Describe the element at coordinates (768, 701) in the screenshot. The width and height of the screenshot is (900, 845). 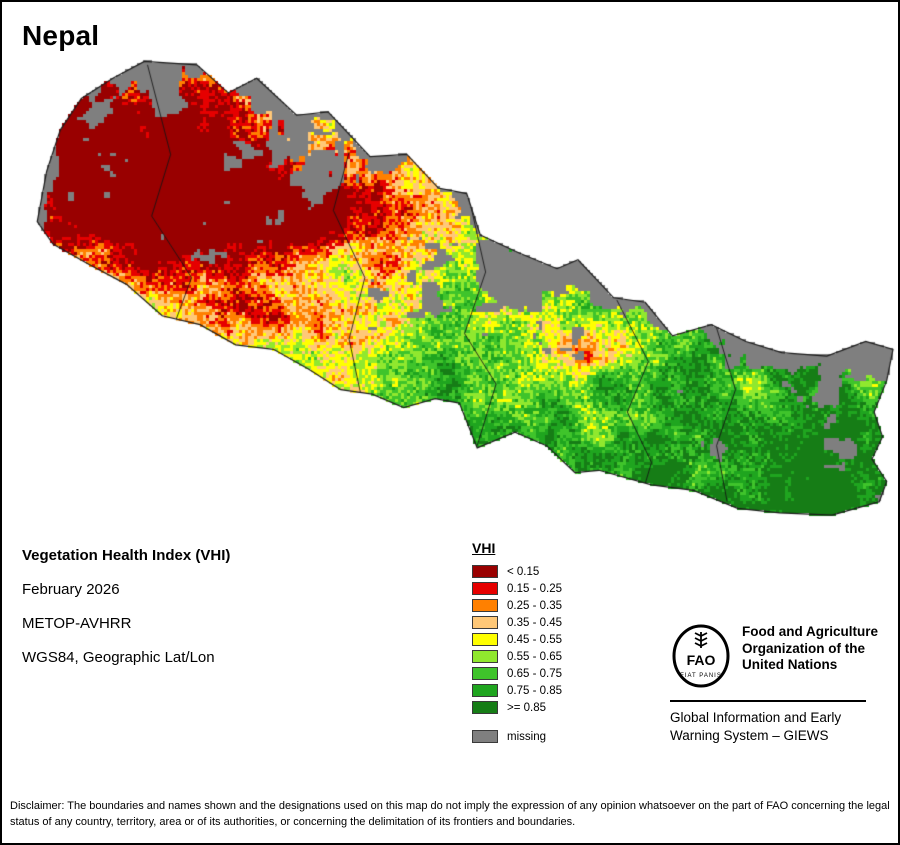
I see `org-divider` at that location.